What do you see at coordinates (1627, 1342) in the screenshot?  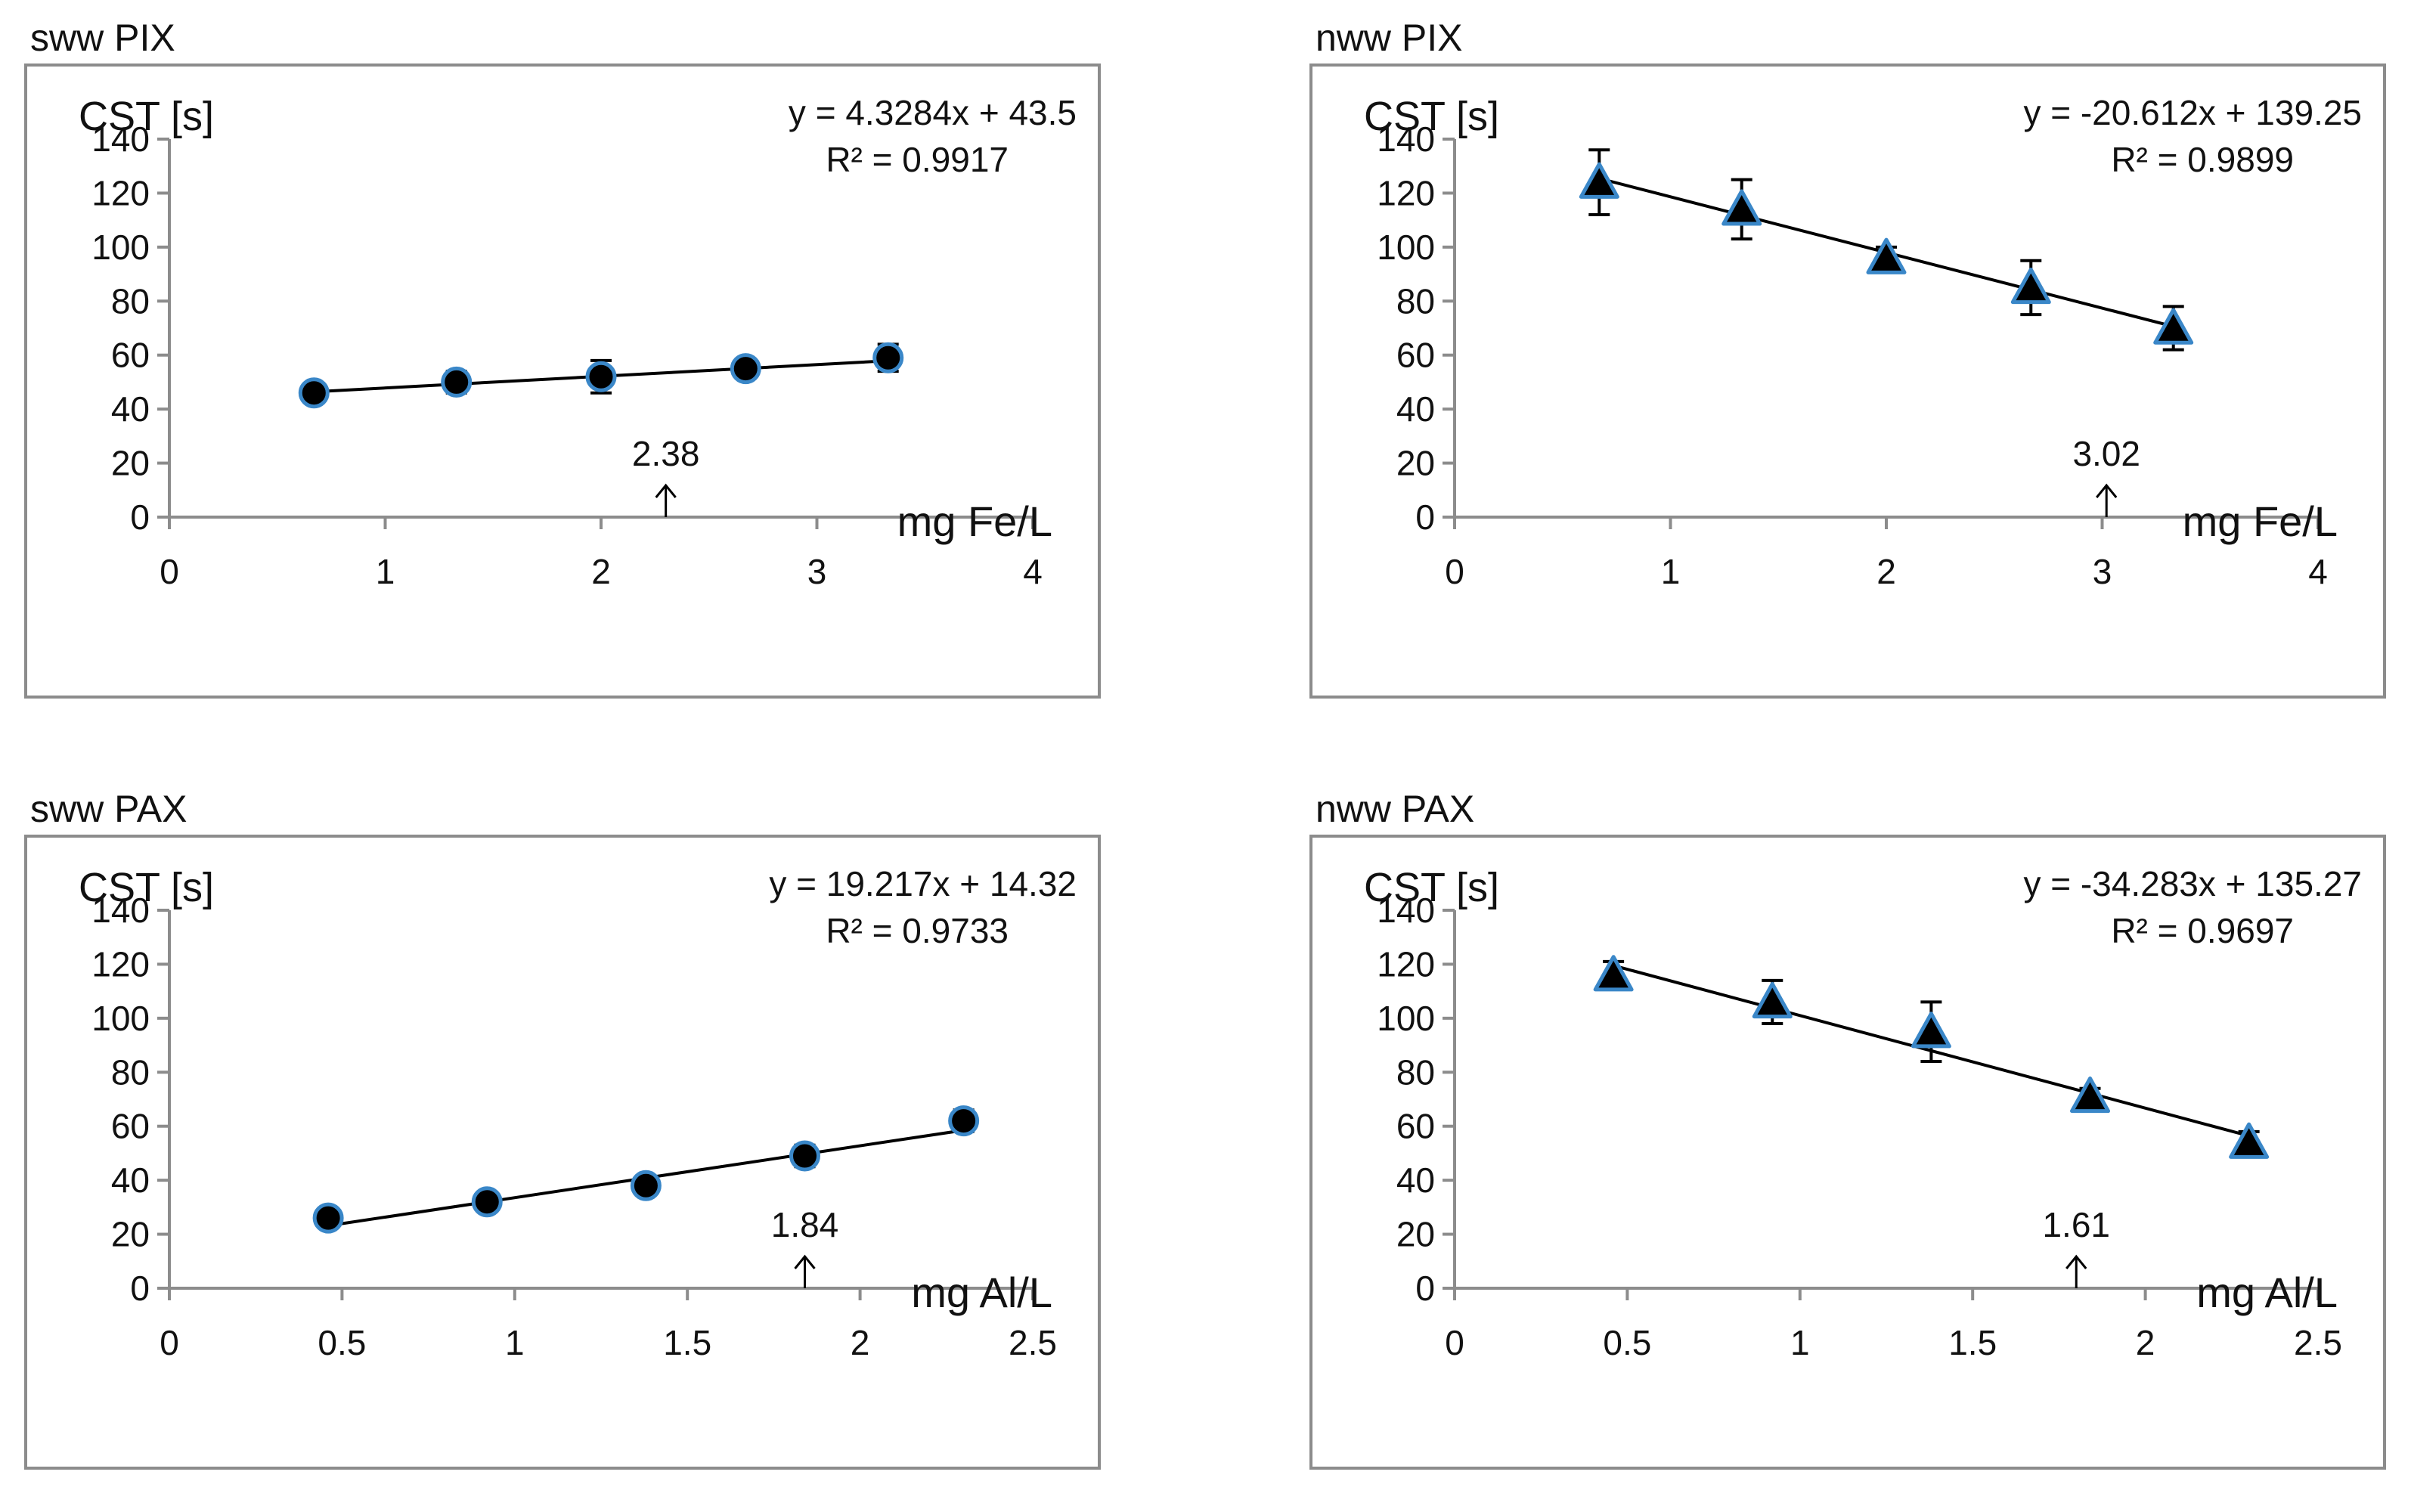 I see `x-tick-label: 0.5` at bounding box center [1627, 1342].